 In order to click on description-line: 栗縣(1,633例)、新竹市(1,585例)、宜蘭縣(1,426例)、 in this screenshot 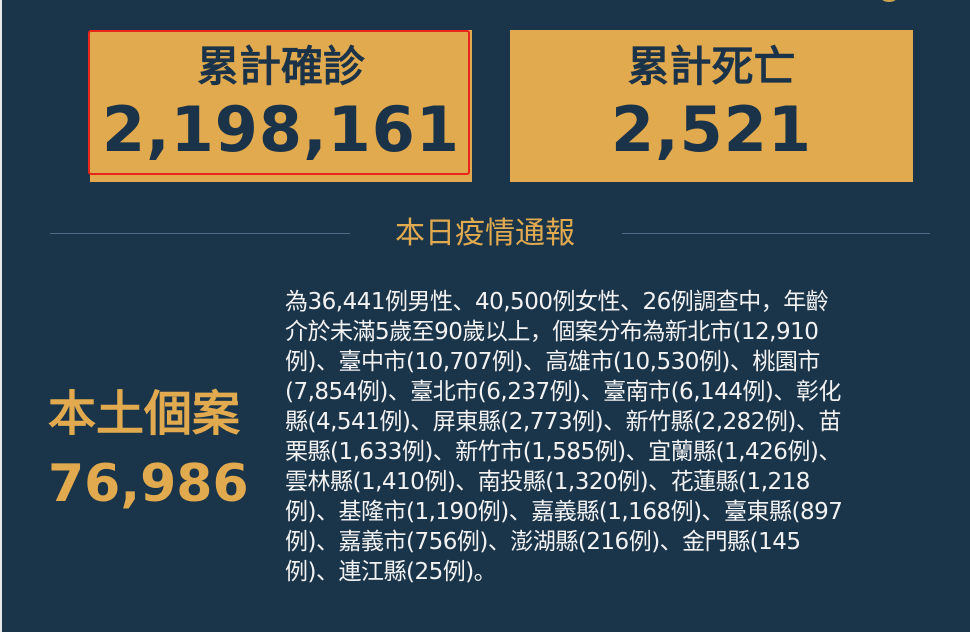, I will do `click(563, 452)`.